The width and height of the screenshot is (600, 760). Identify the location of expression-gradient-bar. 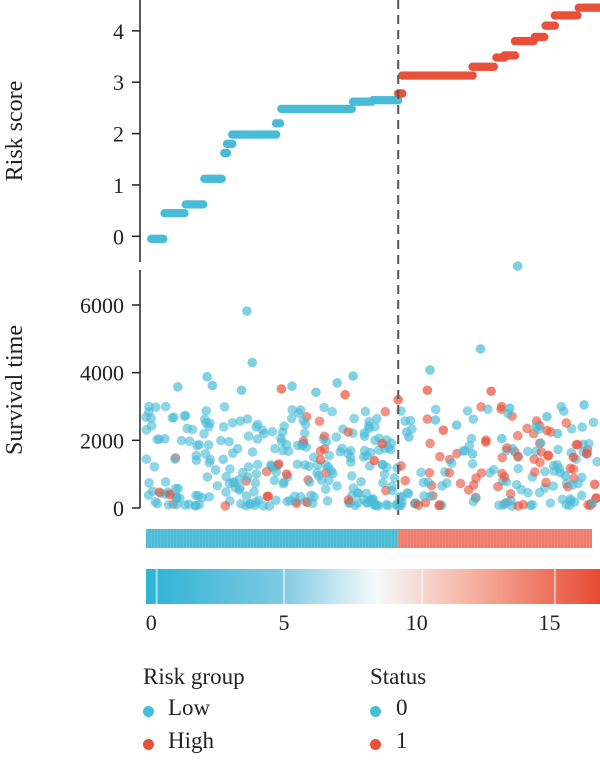
(373, 586).